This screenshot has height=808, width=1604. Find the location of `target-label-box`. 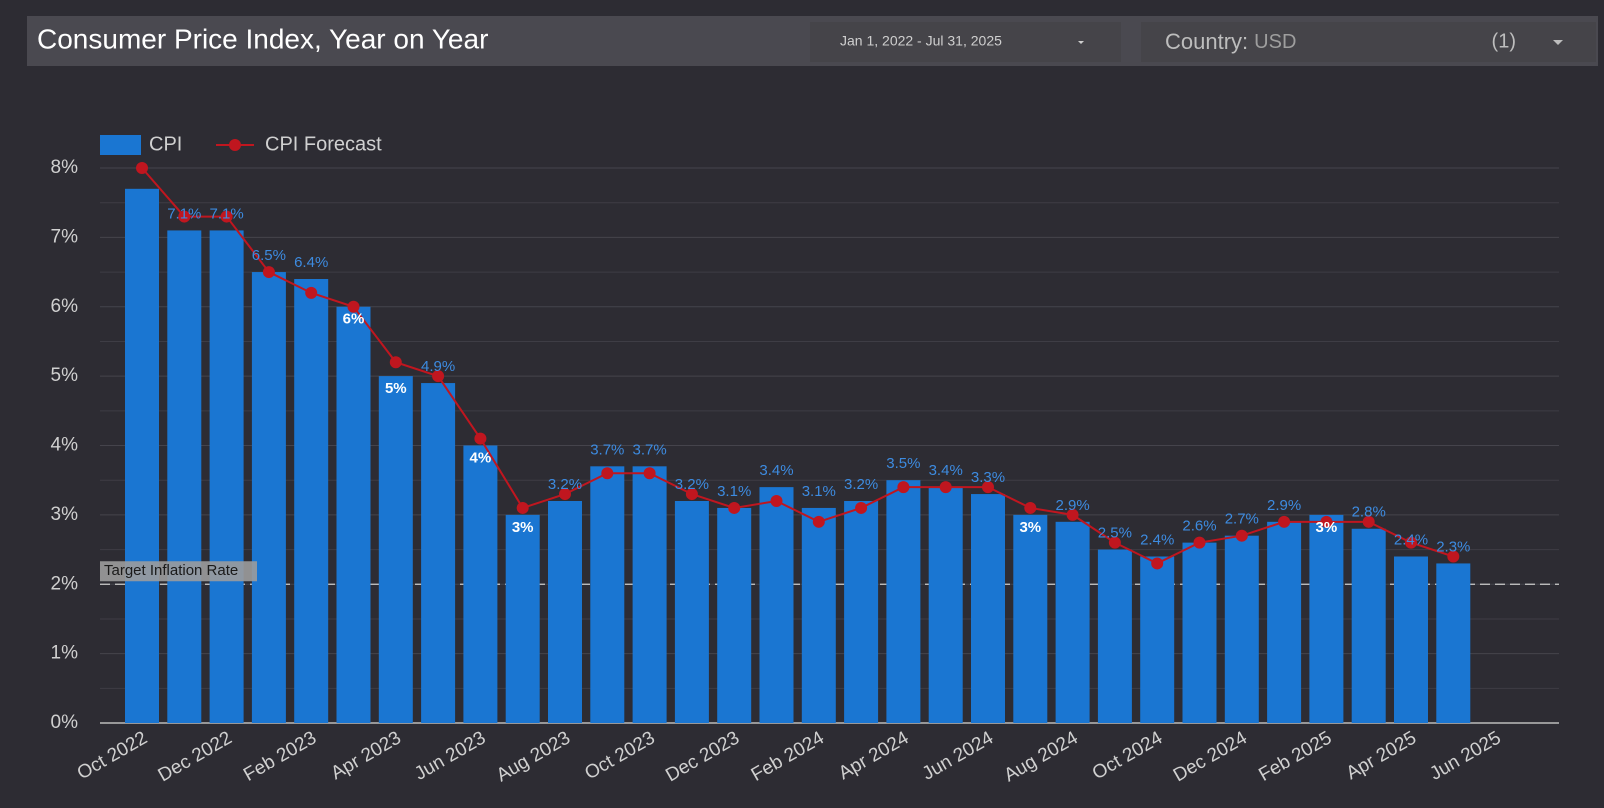

target-label-box is located at coordinates (178, 571).